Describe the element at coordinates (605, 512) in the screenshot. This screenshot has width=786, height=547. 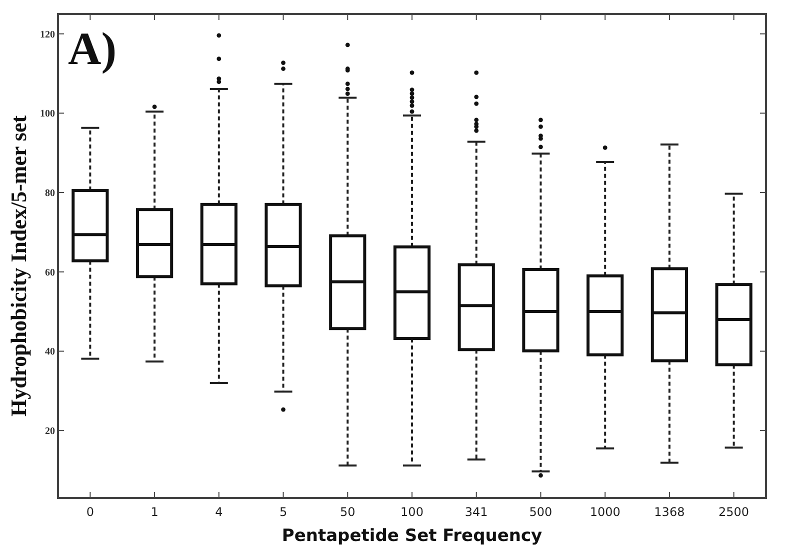
I see `x-tick-label: 1000` at that location.